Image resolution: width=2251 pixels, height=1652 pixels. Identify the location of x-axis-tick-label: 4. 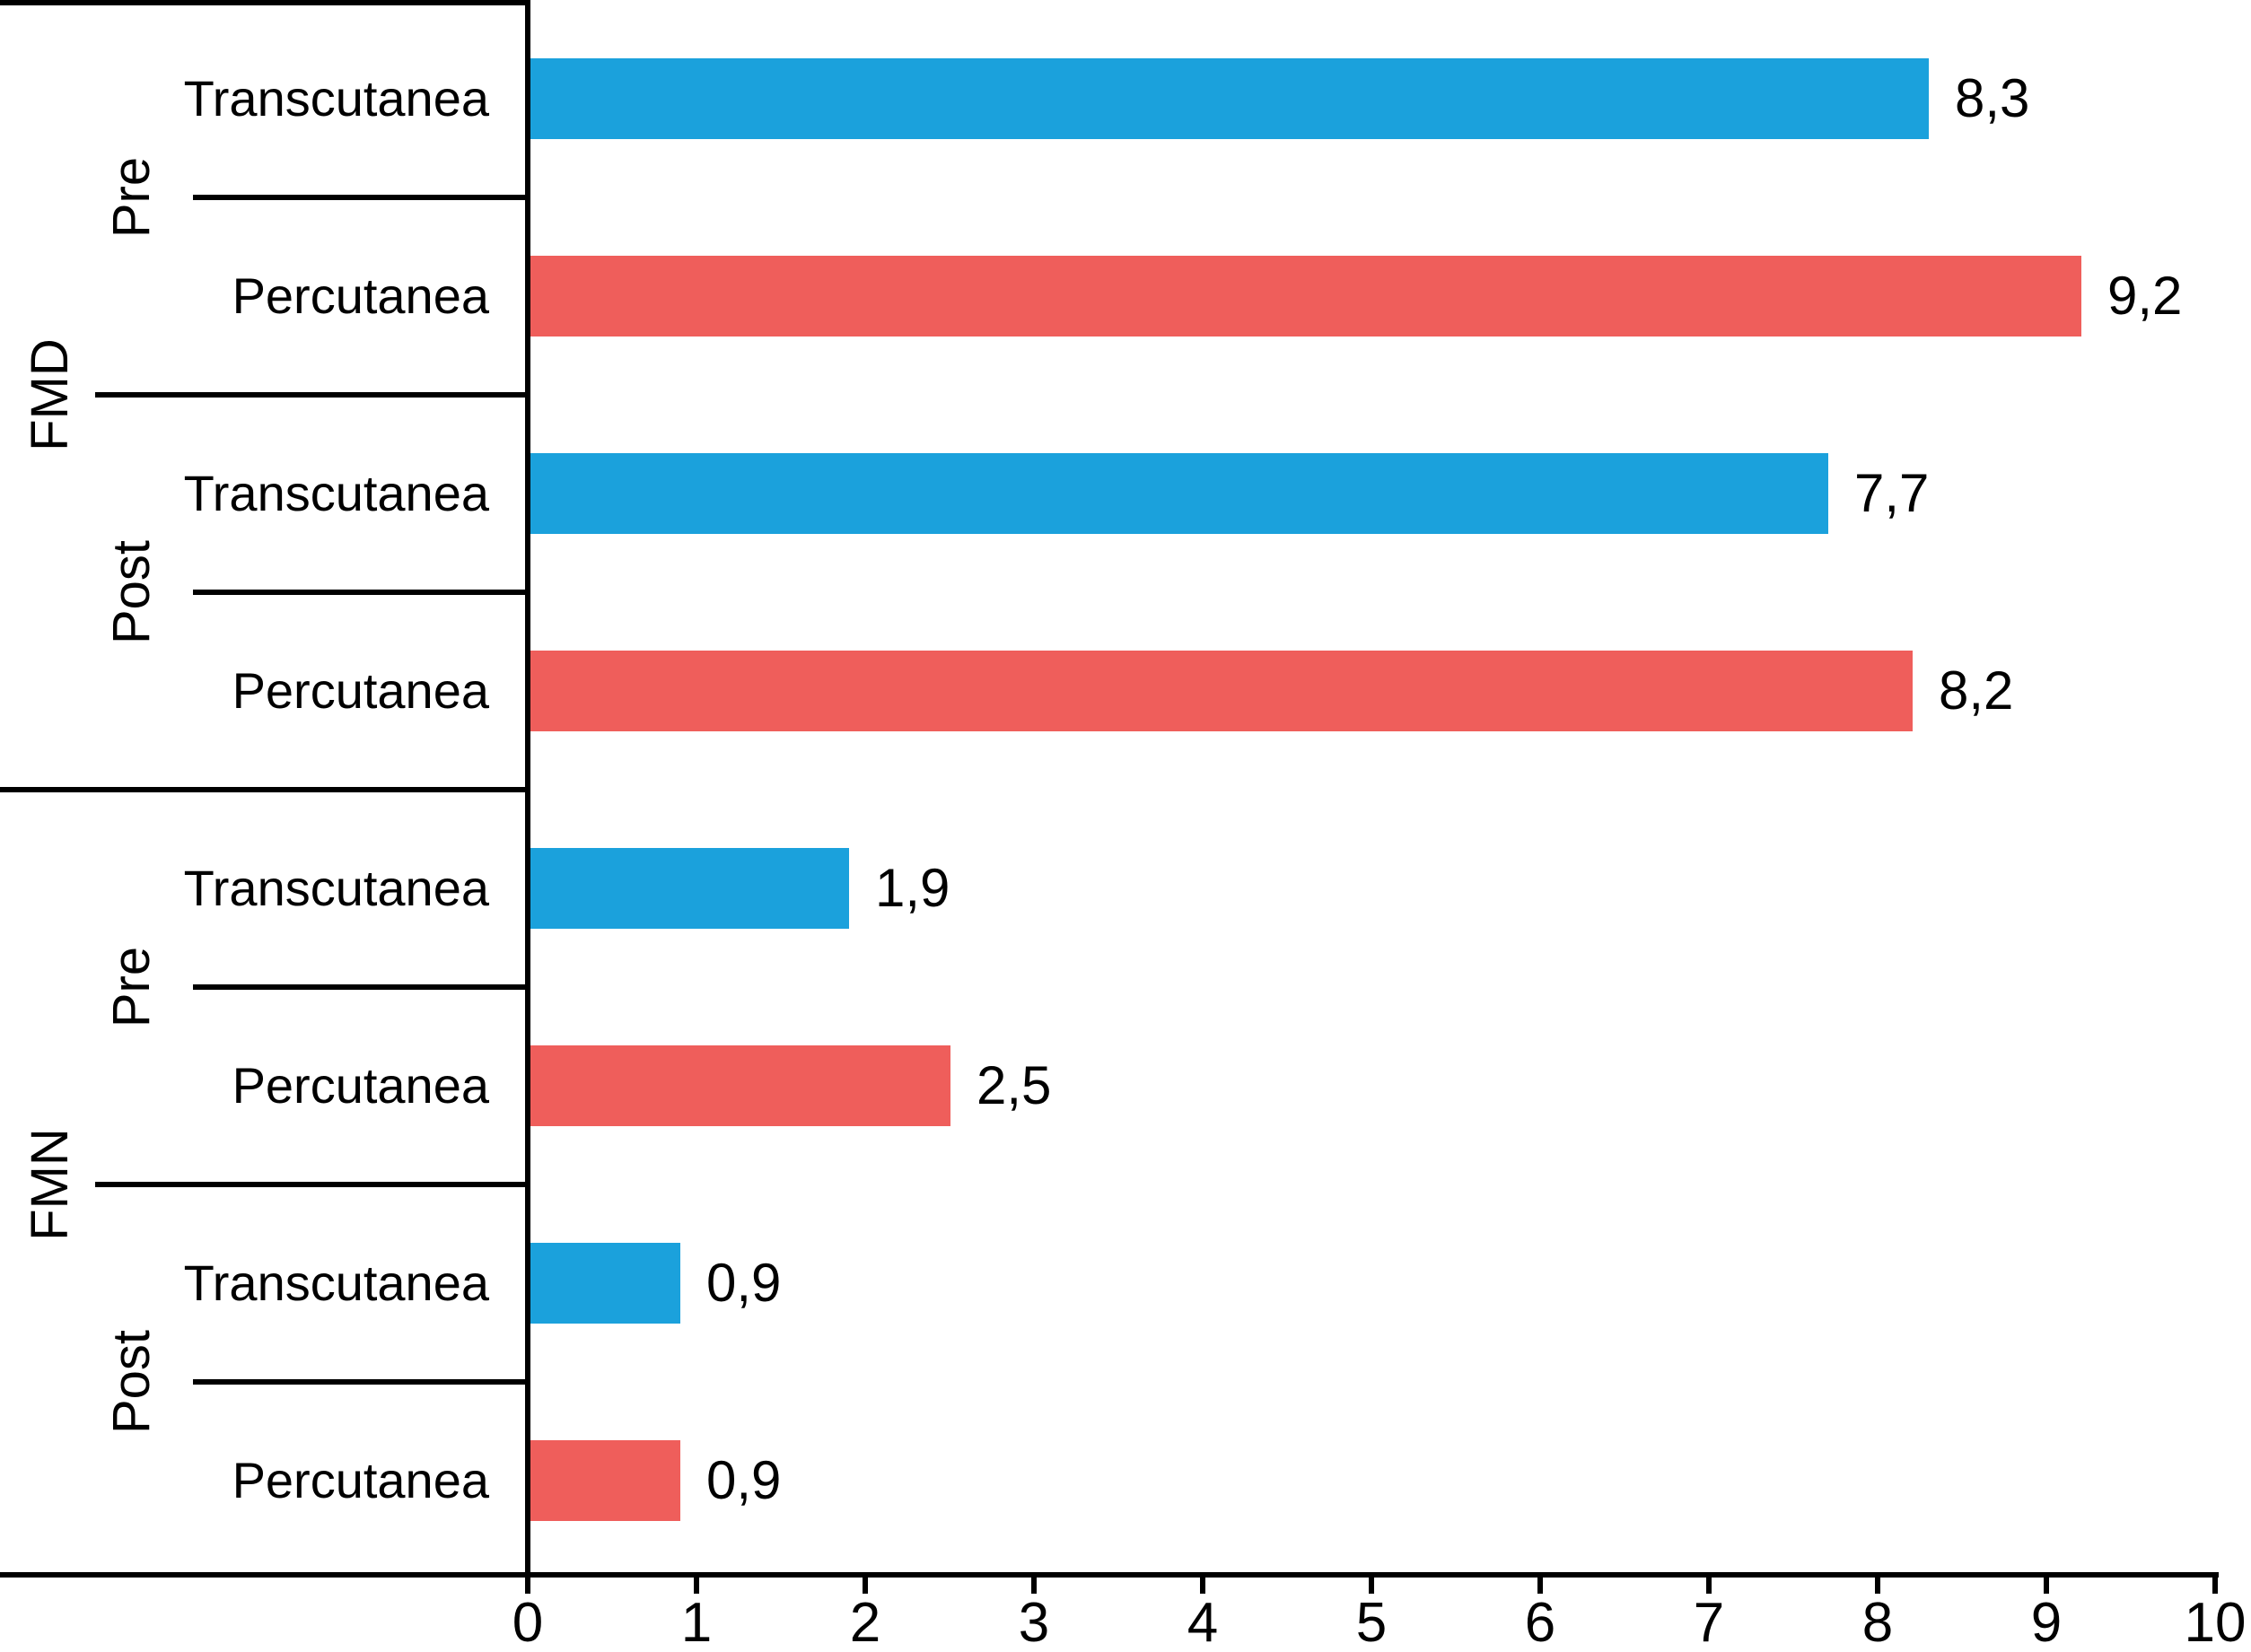
(1203, 1622).